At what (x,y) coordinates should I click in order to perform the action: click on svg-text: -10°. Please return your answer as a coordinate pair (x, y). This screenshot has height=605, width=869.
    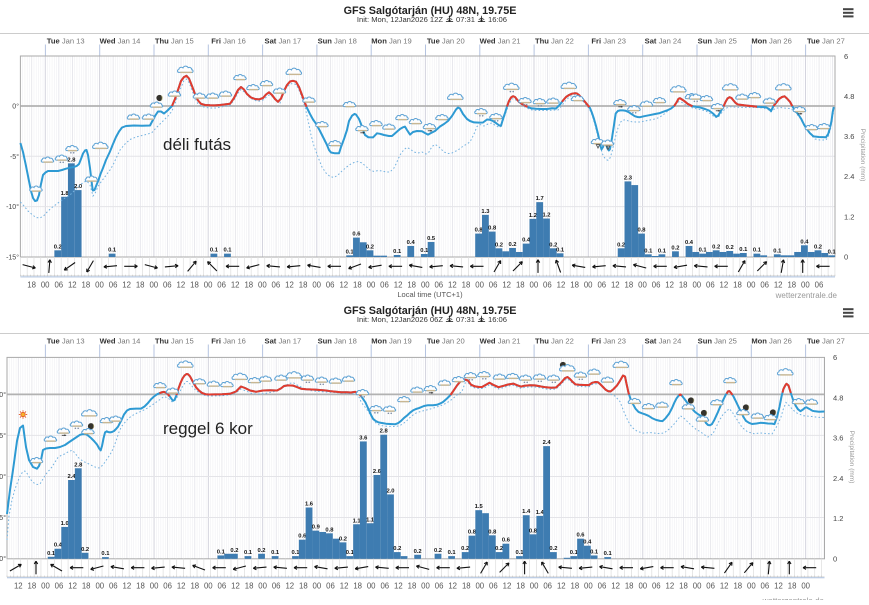
    Looking at the image, I should click on (12, 207).